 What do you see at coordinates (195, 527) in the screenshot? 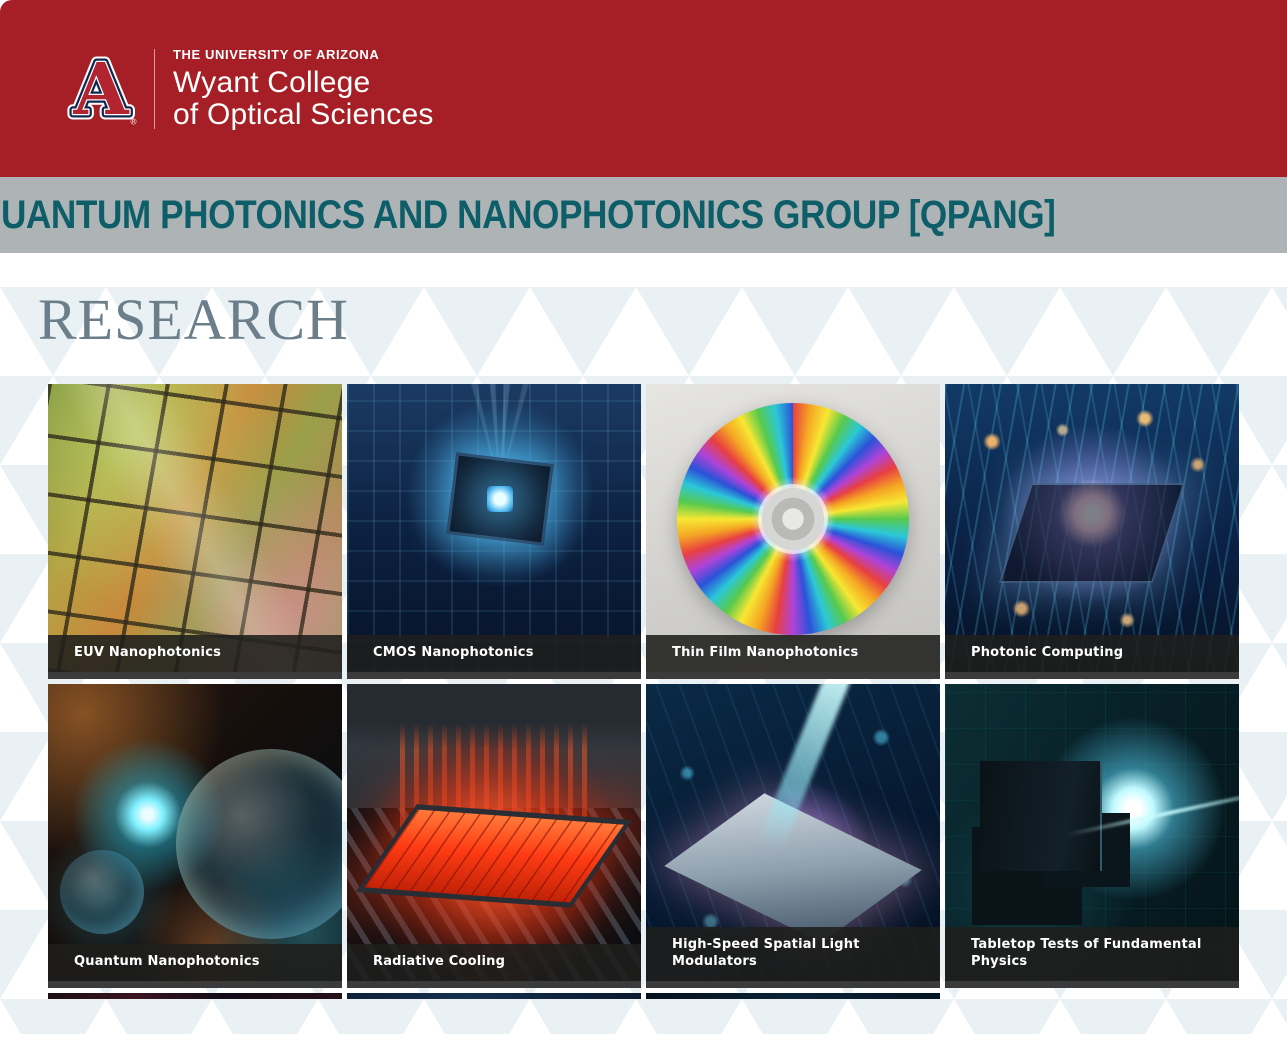
I see `card-image-wafer` at bounding box center [195, 527].